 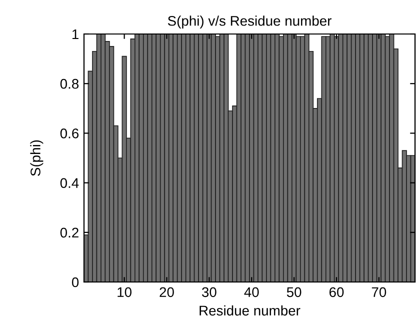 What do you see at coordinates (251, 292) in the screenshot?
I see `x-tick-label: 40` at bounding box center [251, 292].